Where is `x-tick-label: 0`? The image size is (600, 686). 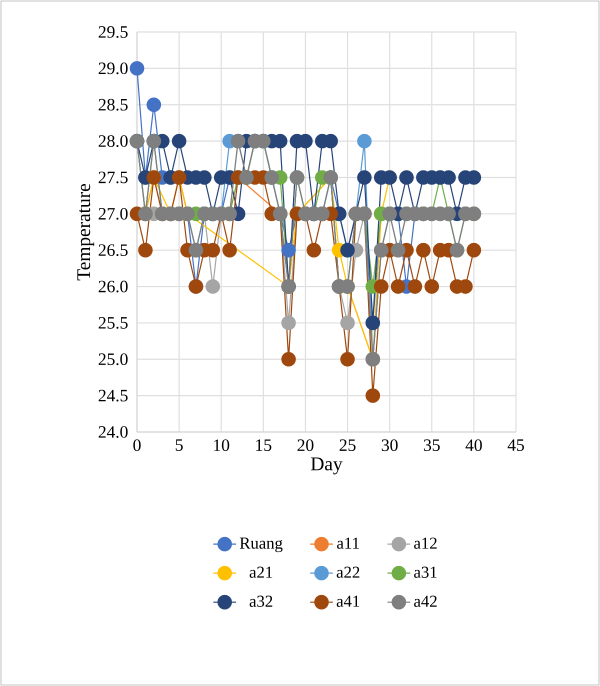 x-tick-label: 0 is located at coordinates (137, 445).